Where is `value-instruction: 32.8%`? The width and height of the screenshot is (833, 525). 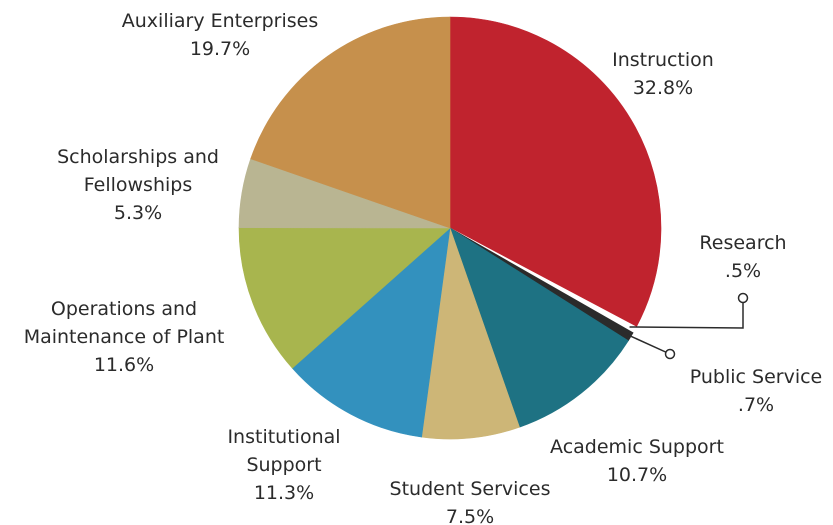
value-instruction: 32.8% is located at coordinates (663, 88).